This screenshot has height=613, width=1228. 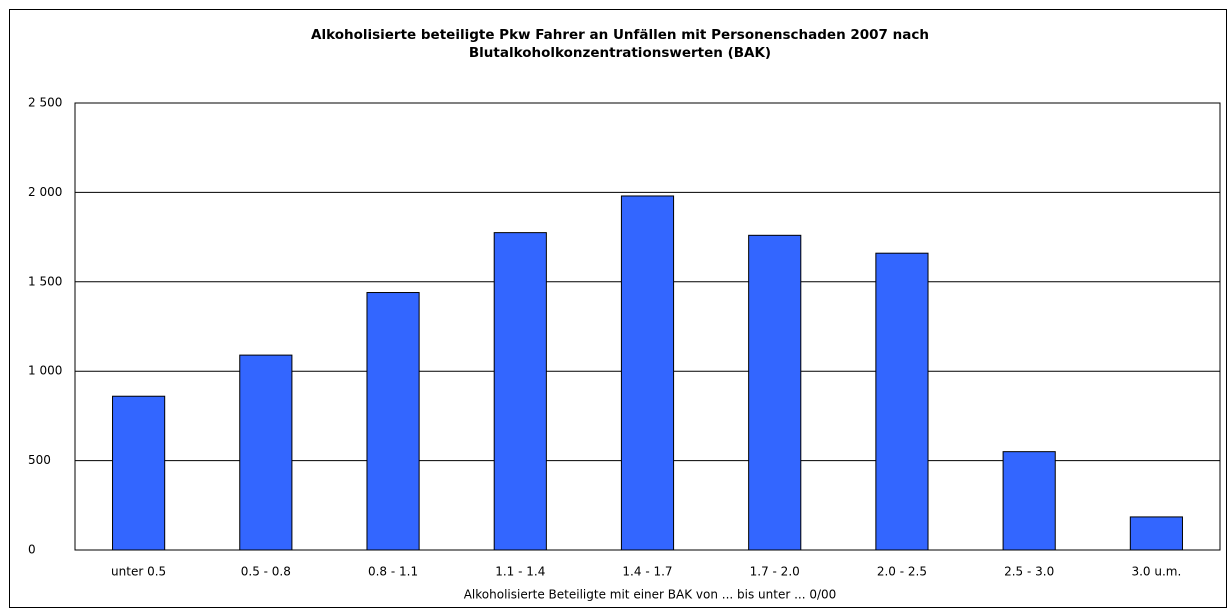 I want to click on x-tick-label: 0.5 - 0.8, so click(x=266, y=572).